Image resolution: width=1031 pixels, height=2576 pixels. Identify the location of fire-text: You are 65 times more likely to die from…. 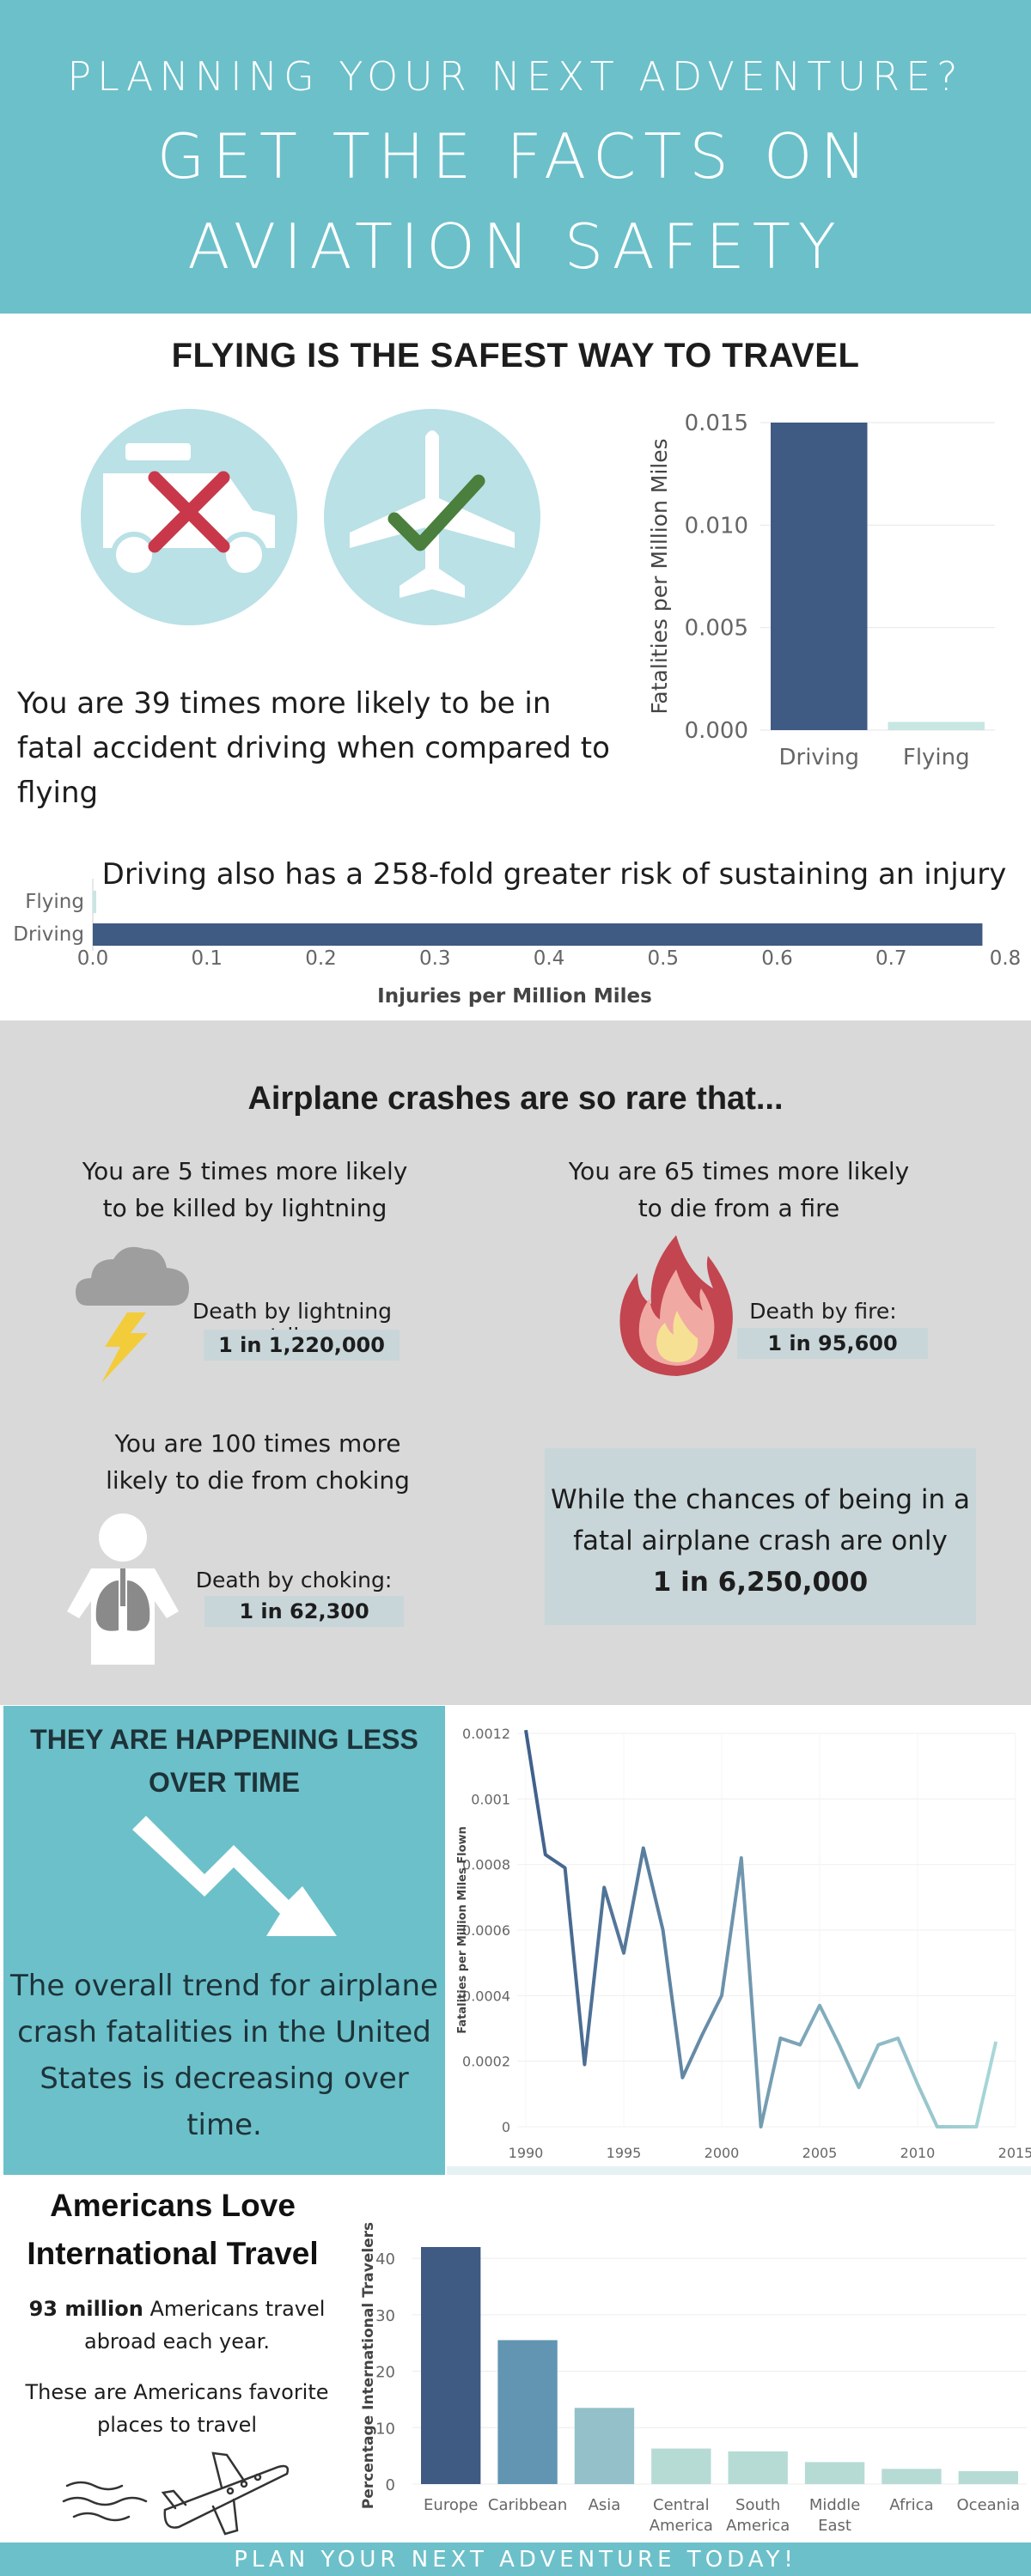
(739, 1189).